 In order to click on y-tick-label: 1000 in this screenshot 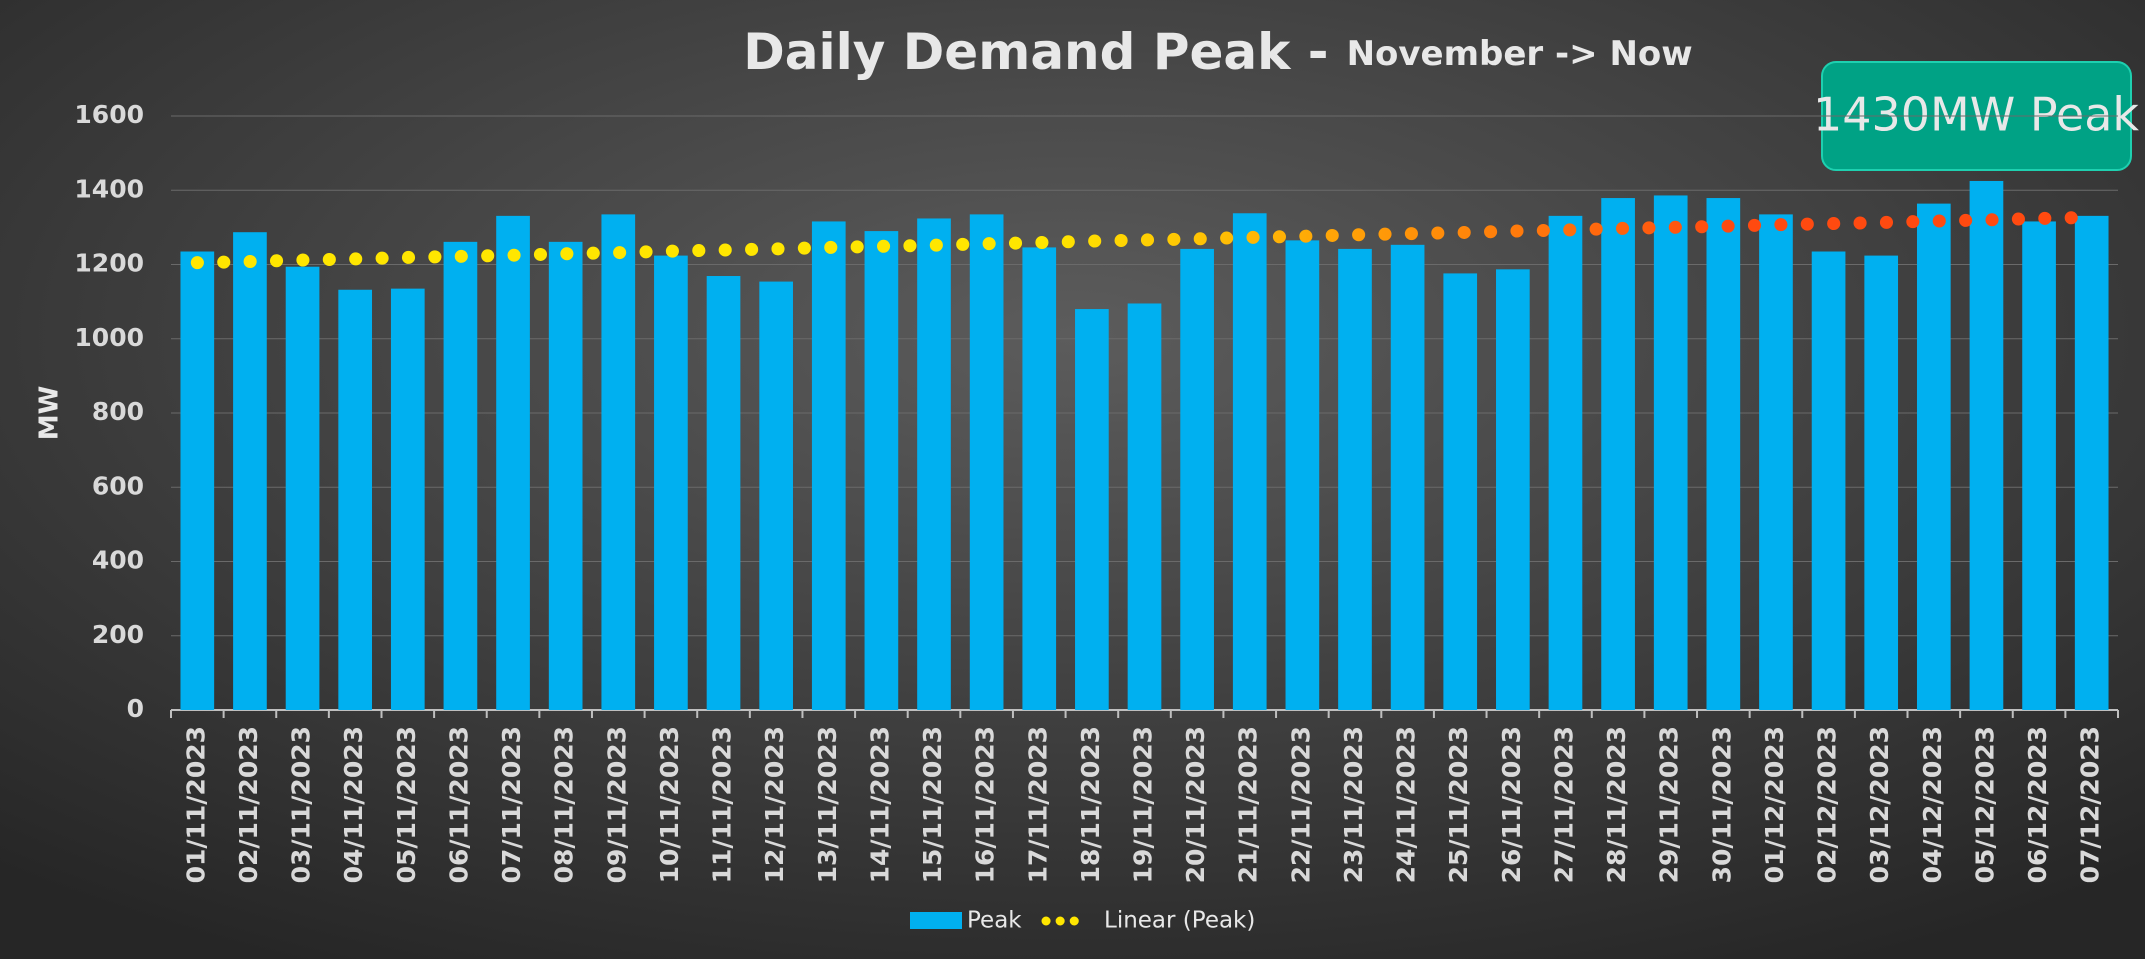, I will do `click(109, 337)`.